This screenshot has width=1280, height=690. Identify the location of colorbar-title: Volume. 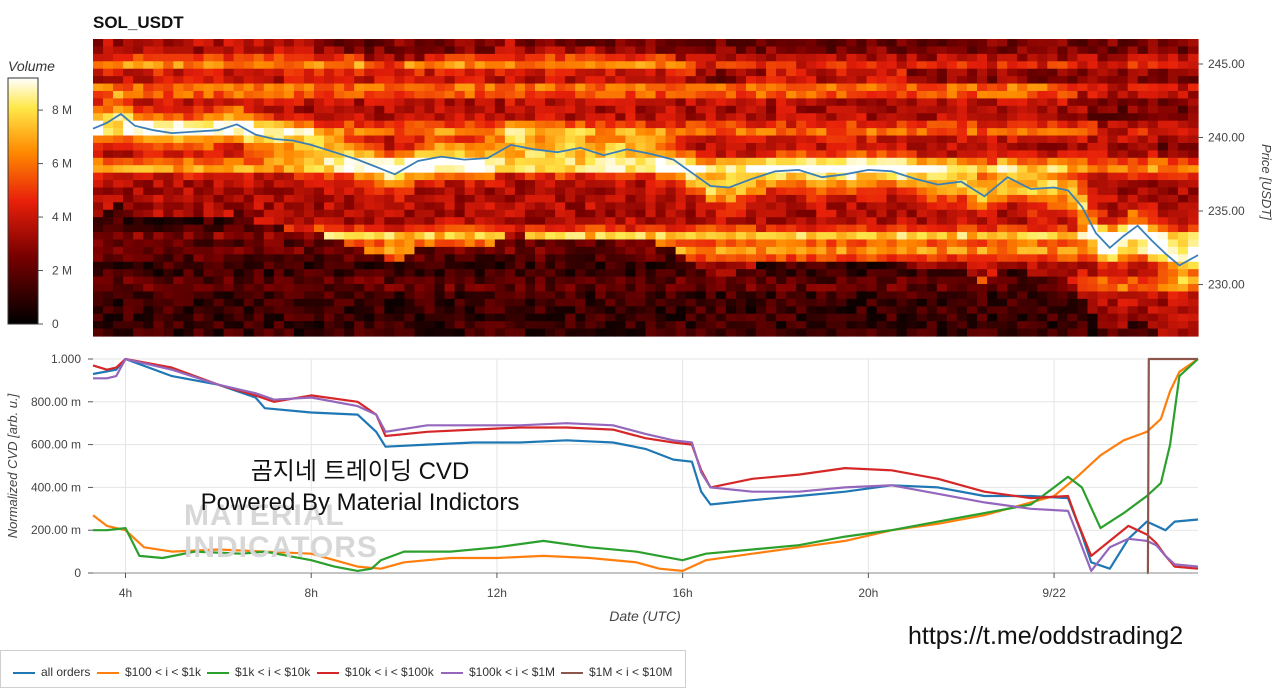
(31, 66).